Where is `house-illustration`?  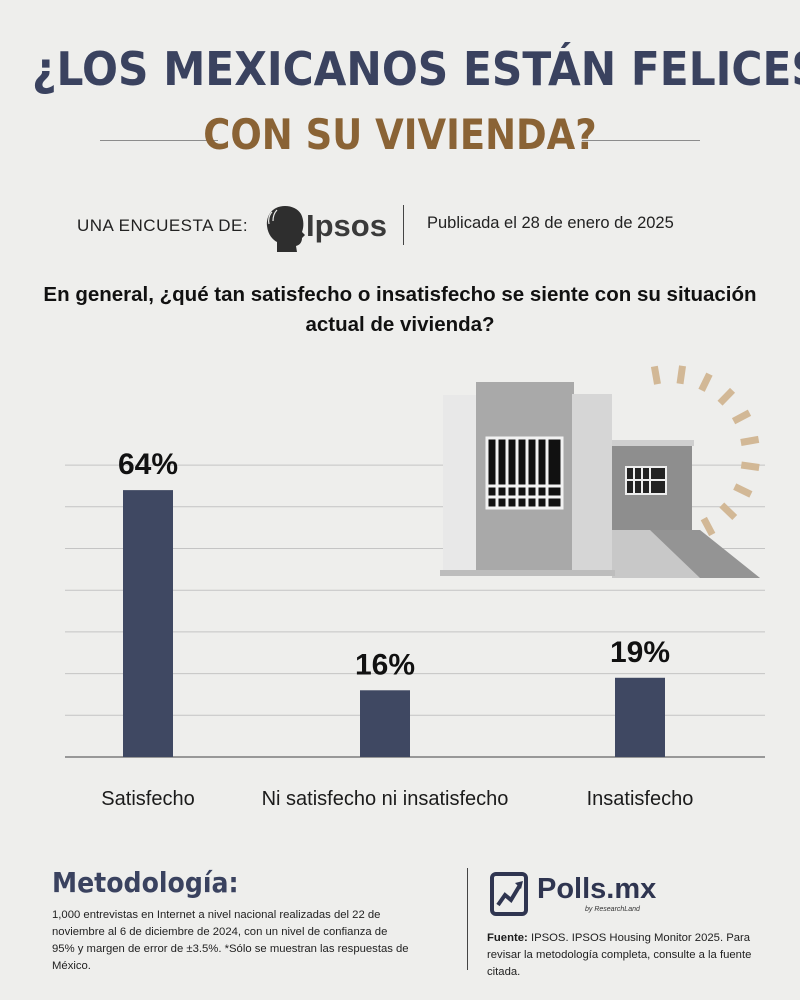 house-illustration is located at coordinates (600, 471).